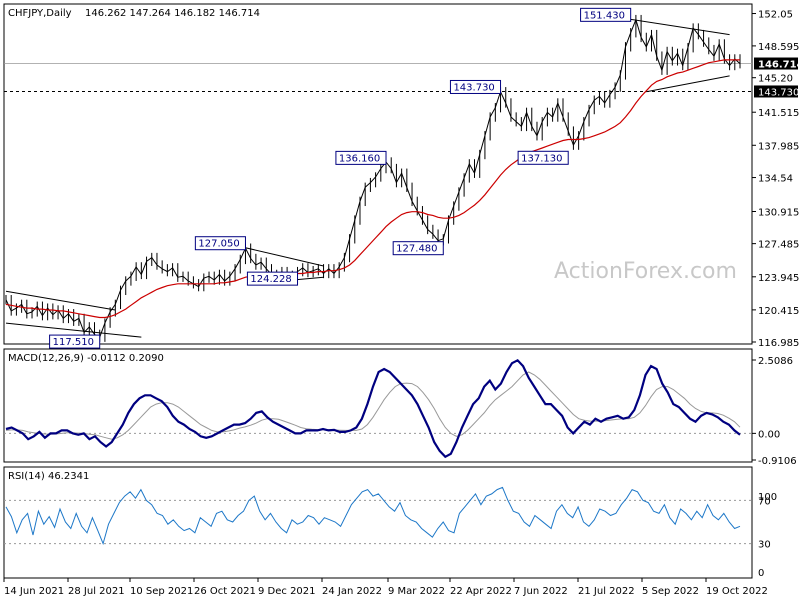  I want to click on x-axis-label: 22 Apr 2022, so click(481, 591).